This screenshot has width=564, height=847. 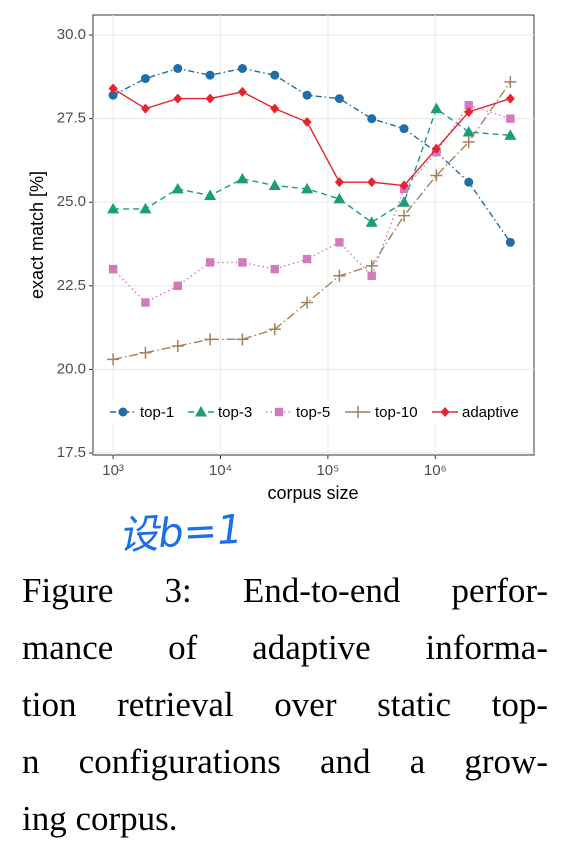 I want to click on x-tick-label: 10³, so click(x=113, y=470).